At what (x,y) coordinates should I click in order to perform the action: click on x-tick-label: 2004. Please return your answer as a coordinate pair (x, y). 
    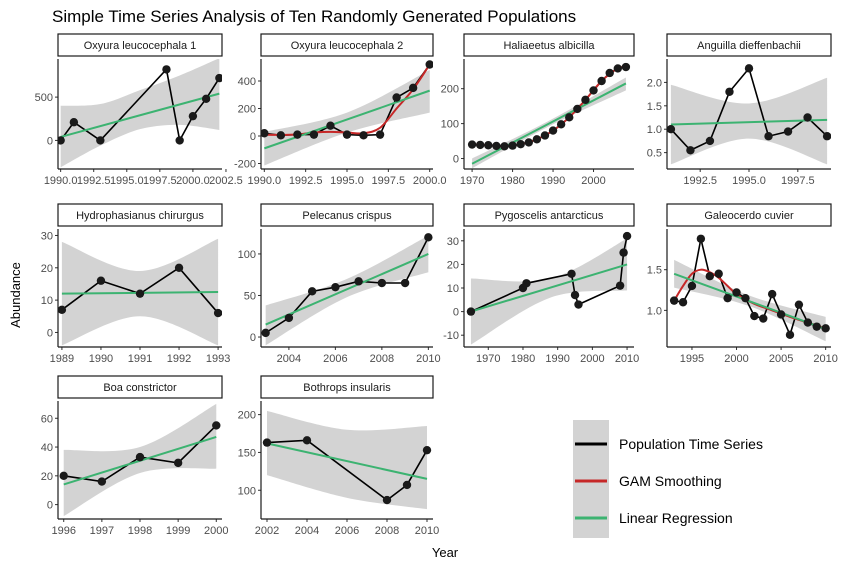
    Looking at the image, I should click on (289, 359).